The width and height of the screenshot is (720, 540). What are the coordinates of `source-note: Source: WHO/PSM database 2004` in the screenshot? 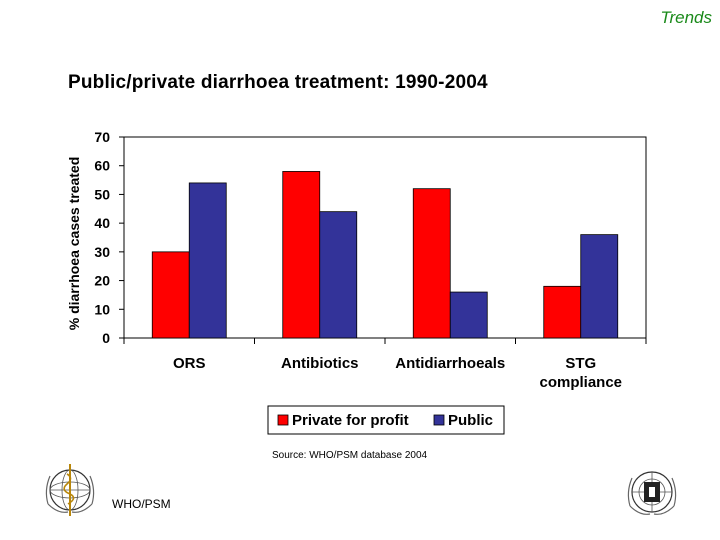 It's located at (350, 455).